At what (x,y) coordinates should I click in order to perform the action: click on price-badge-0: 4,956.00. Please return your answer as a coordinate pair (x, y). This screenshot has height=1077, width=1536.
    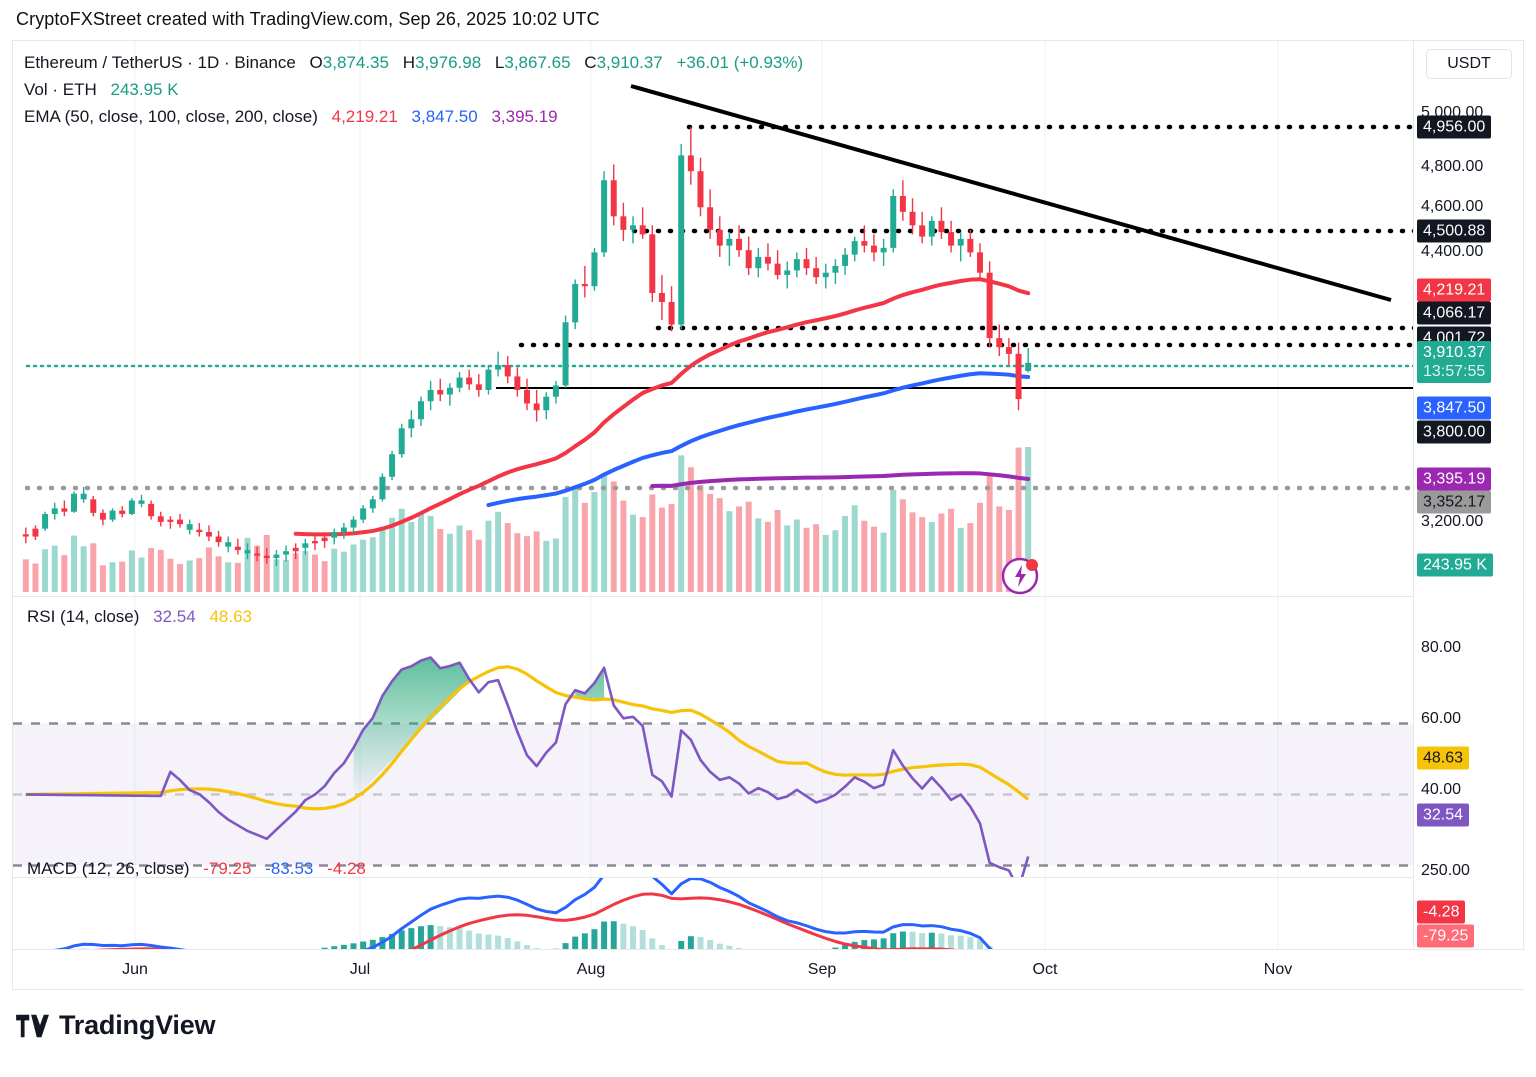
    Looking at the image, I should click on (1454, 127).